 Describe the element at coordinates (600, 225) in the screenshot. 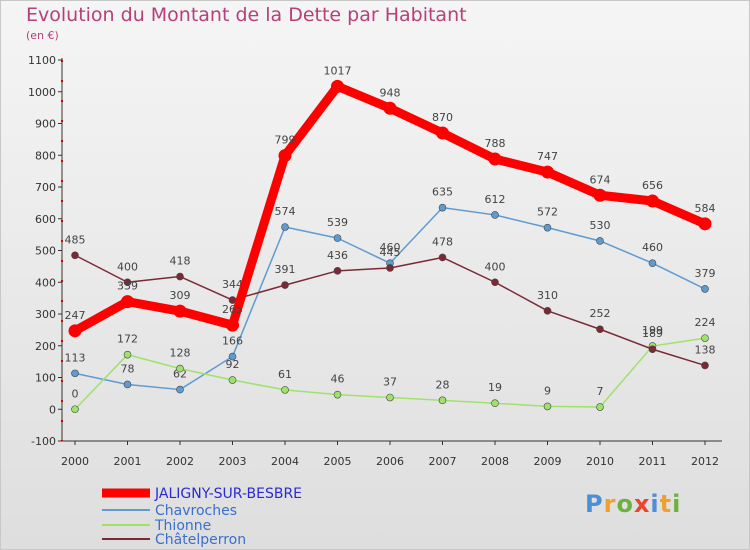

I see `data-label: 530` at that location.